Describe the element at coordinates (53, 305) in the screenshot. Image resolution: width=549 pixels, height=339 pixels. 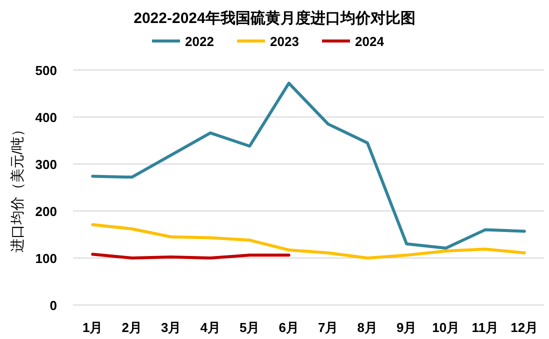
I see `y-tick-label: 0` at that location.